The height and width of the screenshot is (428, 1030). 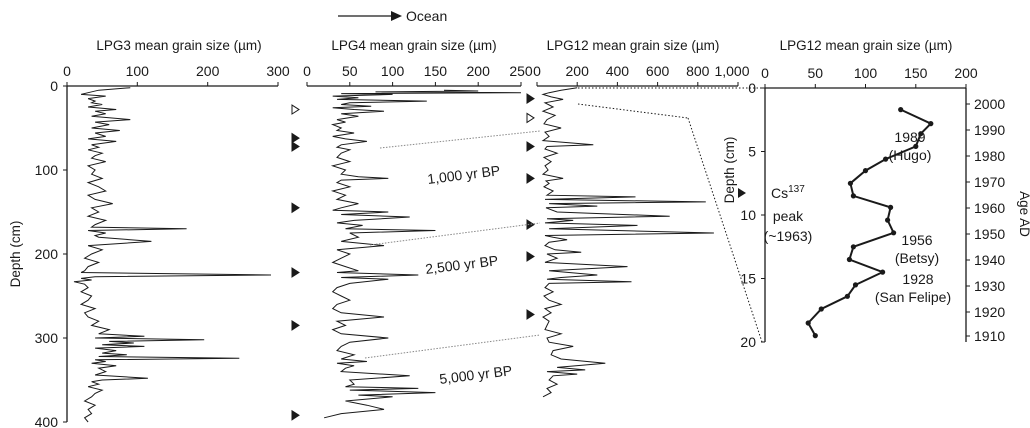 I want to click on label-1000-yr-bp: 1,000 yr BP, so click(x=463, y=174).